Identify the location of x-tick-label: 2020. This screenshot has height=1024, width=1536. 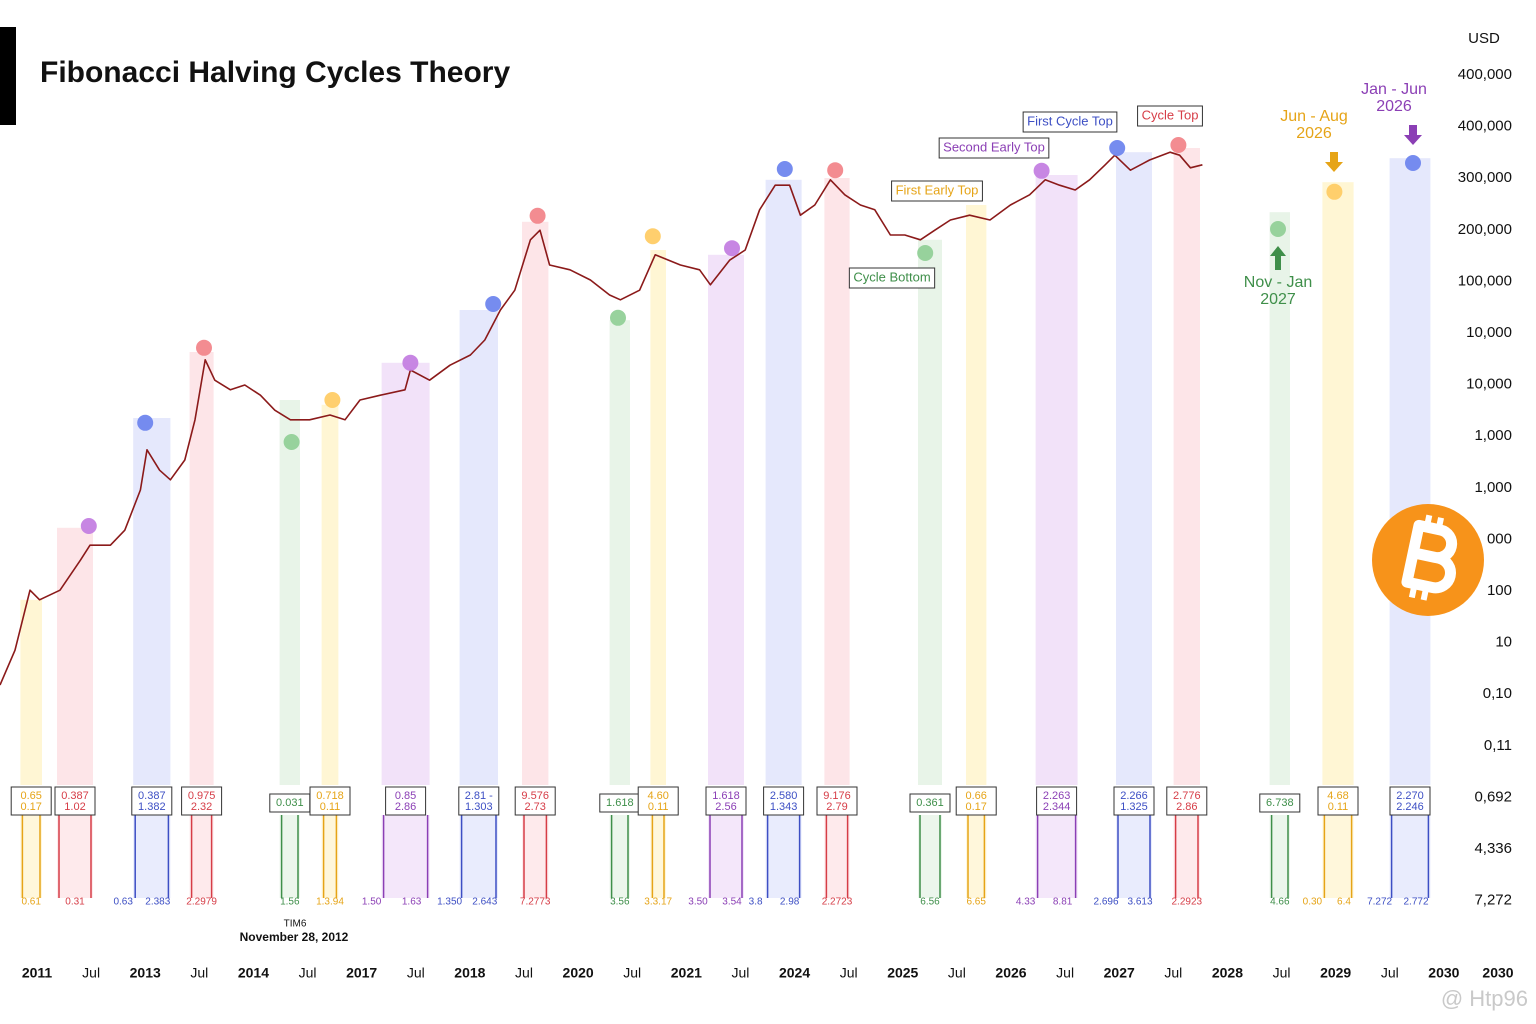
(578, 973).